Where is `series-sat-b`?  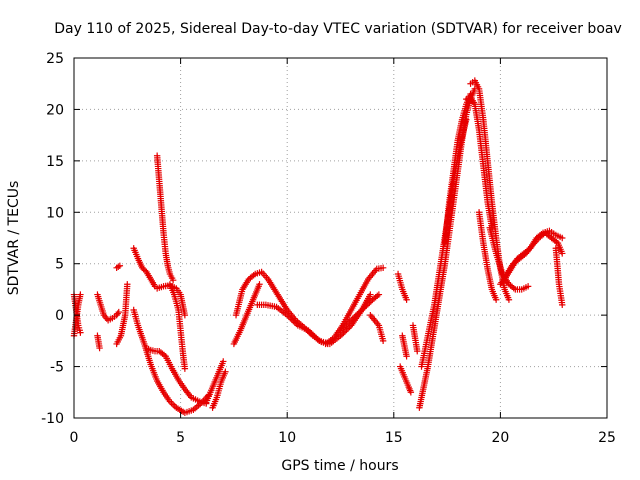 series-sat-b is located at coordinates (77, 313).